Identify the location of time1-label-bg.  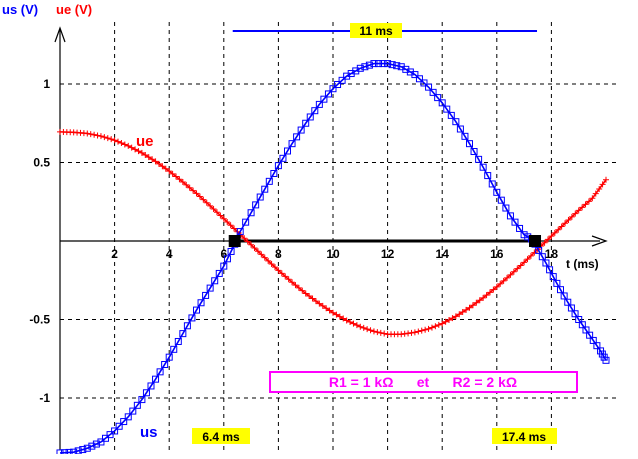
(221, 436).